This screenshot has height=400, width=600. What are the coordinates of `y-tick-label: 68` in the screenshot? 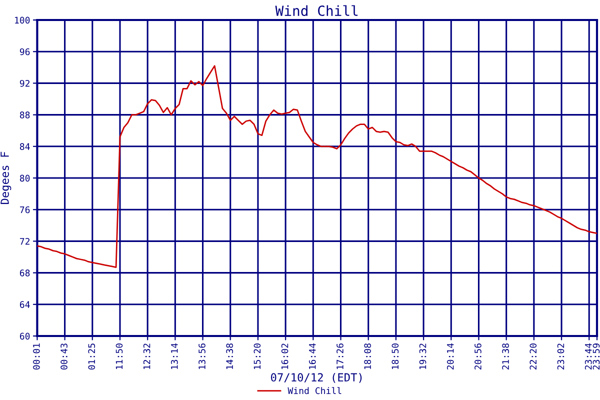 It's located at (25, 273).